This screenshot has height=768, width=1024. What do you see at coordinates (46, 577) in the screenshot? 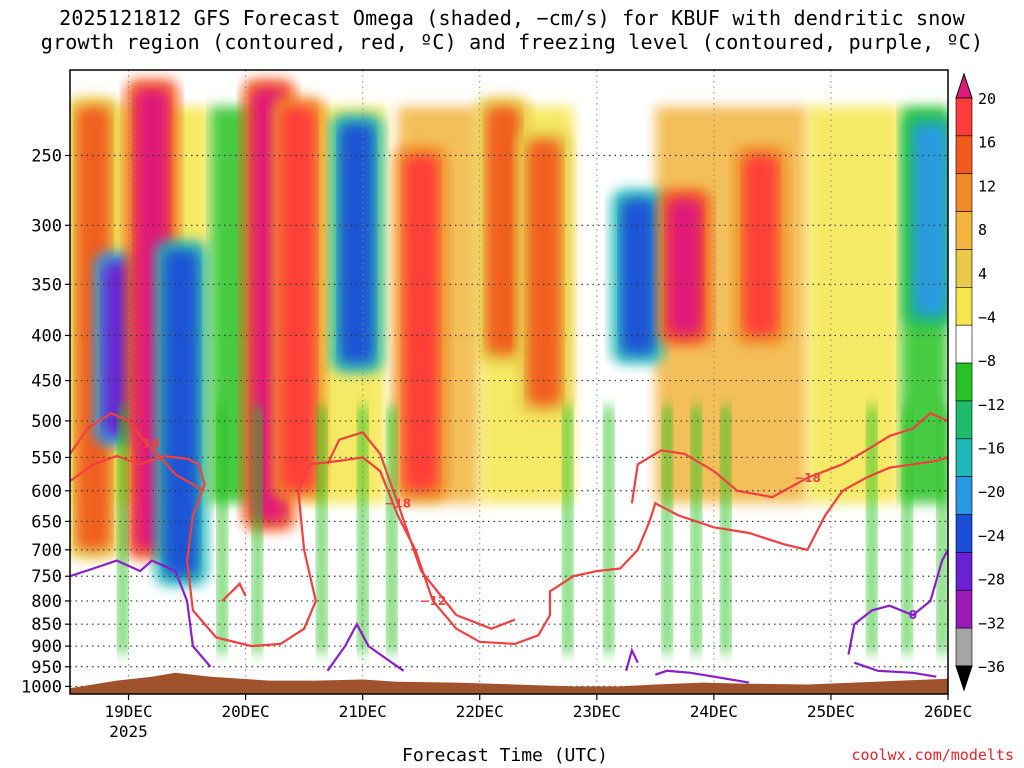
I see `y-tick-label: 750` at bounding box center [46, 577].